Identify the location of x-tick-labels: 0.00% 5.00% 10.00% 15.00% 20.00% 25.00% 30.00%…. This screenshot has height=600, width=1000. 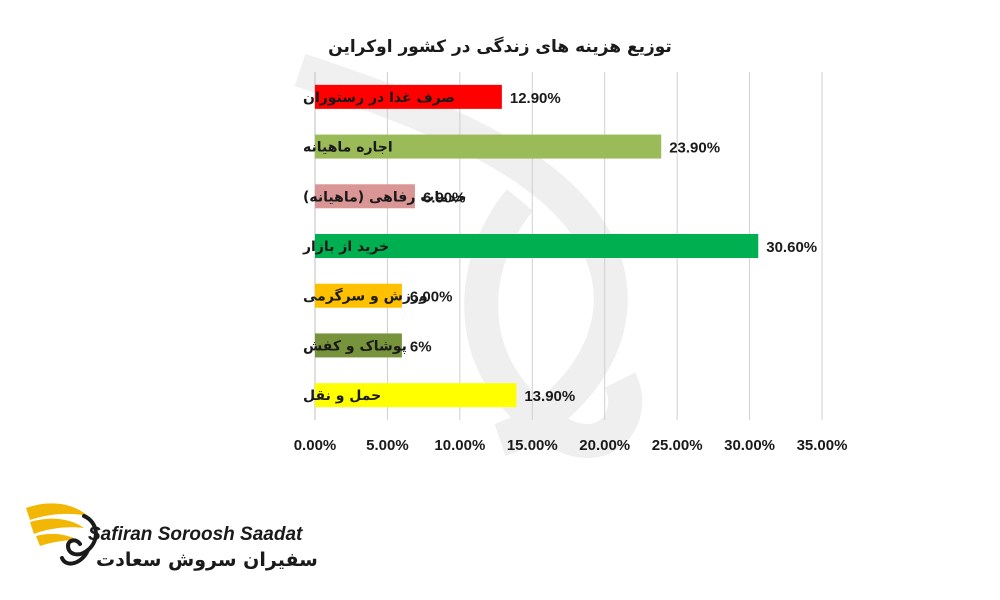
(571, 445).